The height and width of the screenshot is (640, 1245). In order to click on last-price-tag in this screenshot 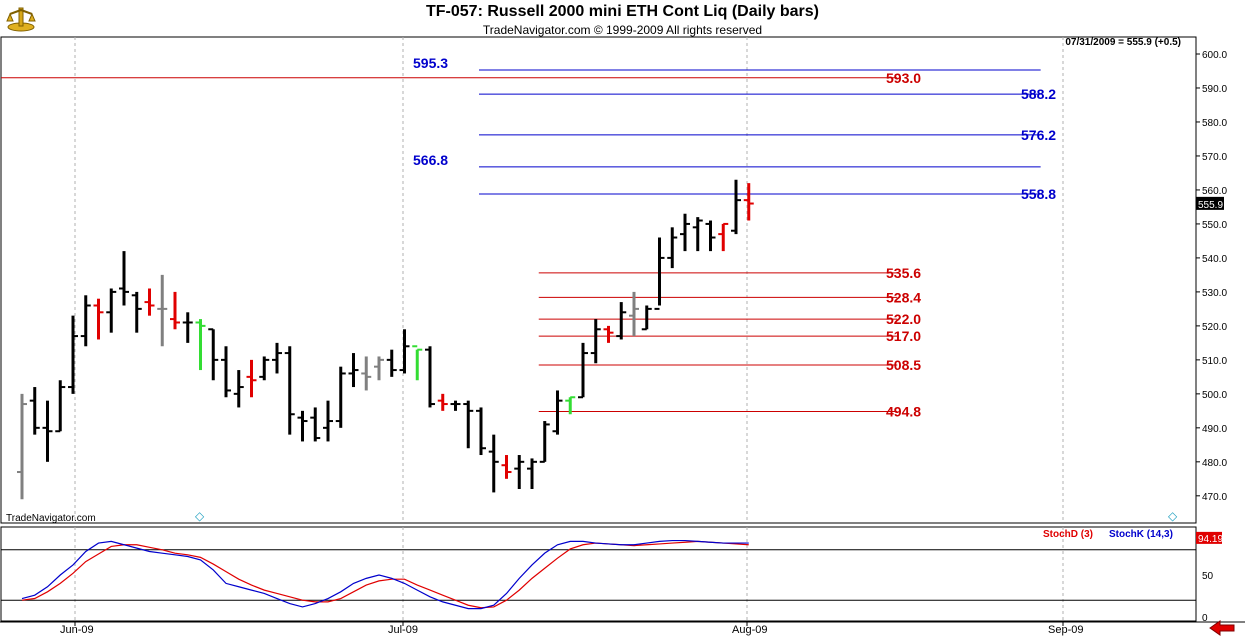, I will do `click(1210, 203)`.